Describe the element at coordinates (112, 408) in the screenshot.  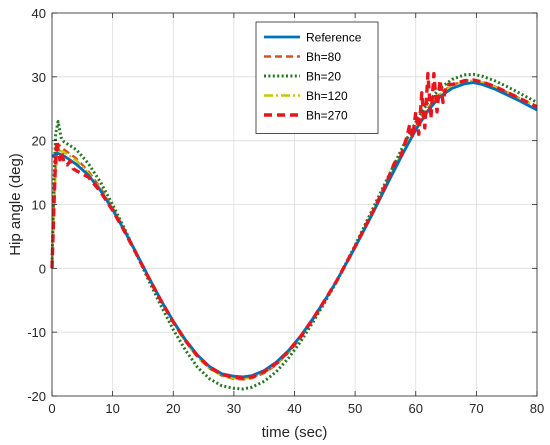
I see `x-tick-label: 10` at that location.